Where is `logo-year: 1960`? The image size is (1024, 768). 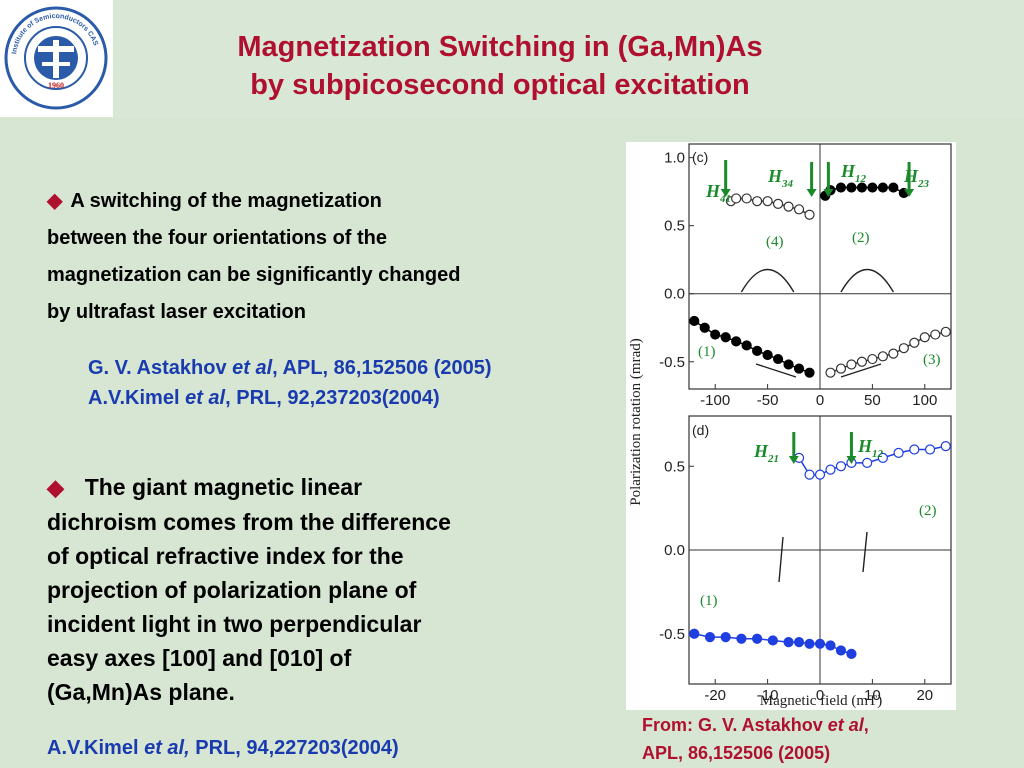 logo-year: 1960 is located at coordinates (56, 85).